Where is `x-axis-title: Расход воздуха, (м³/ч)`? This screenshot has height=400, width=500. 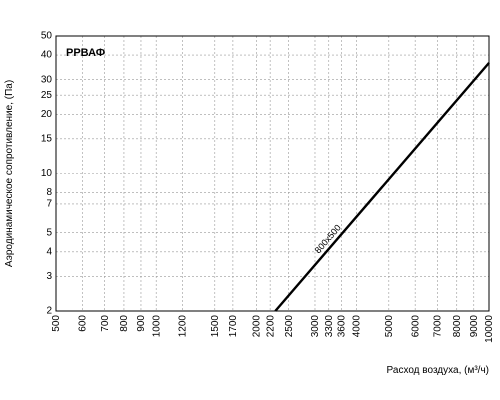
x-axis-title: Расход воздуха, (м³/ч) is located at coordinates (438, 370).